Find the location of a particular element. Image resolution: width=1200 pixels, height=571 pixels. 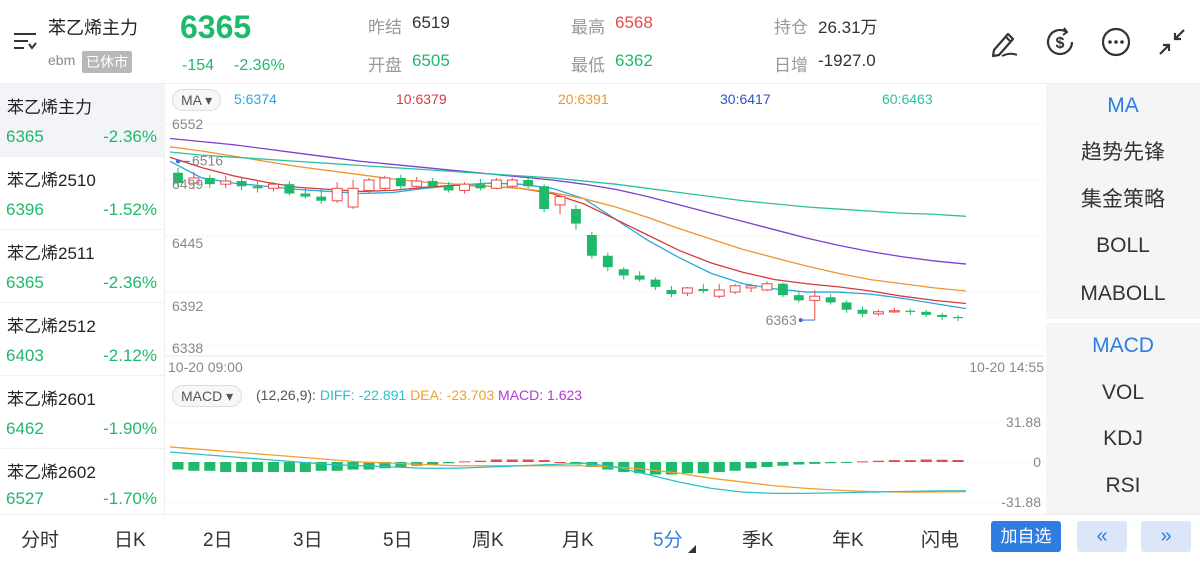

watchlist-item: 苯乙烯2602 6527 -1.70% is located at coordinates (82, 481).